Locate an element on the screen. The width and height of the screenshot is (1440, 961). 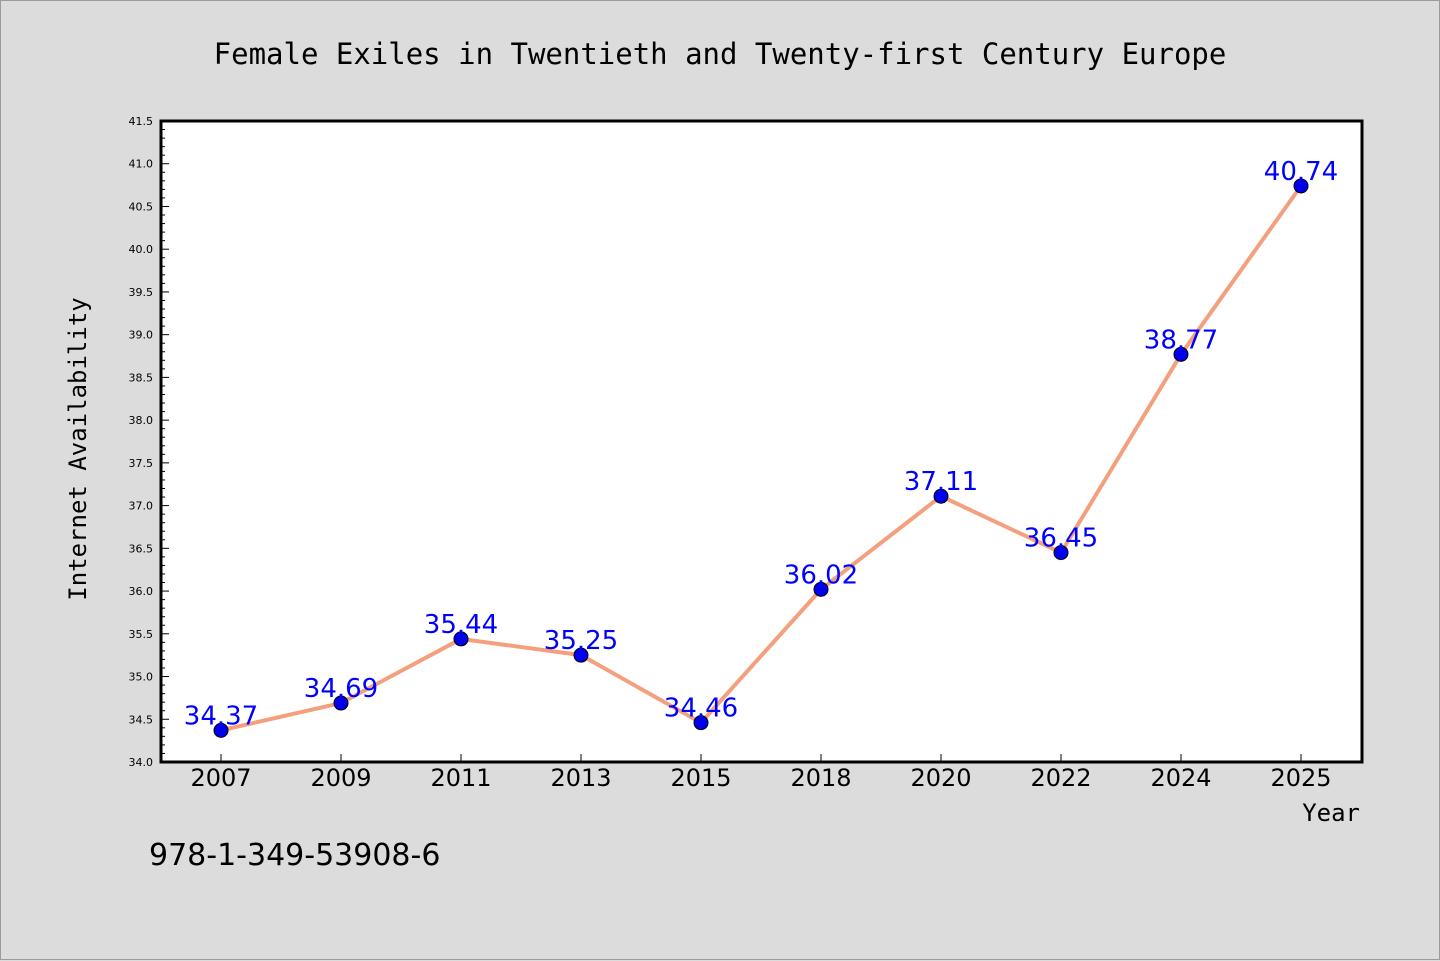
y-tick-label: 41.5 is located at coordinates (141, 121).